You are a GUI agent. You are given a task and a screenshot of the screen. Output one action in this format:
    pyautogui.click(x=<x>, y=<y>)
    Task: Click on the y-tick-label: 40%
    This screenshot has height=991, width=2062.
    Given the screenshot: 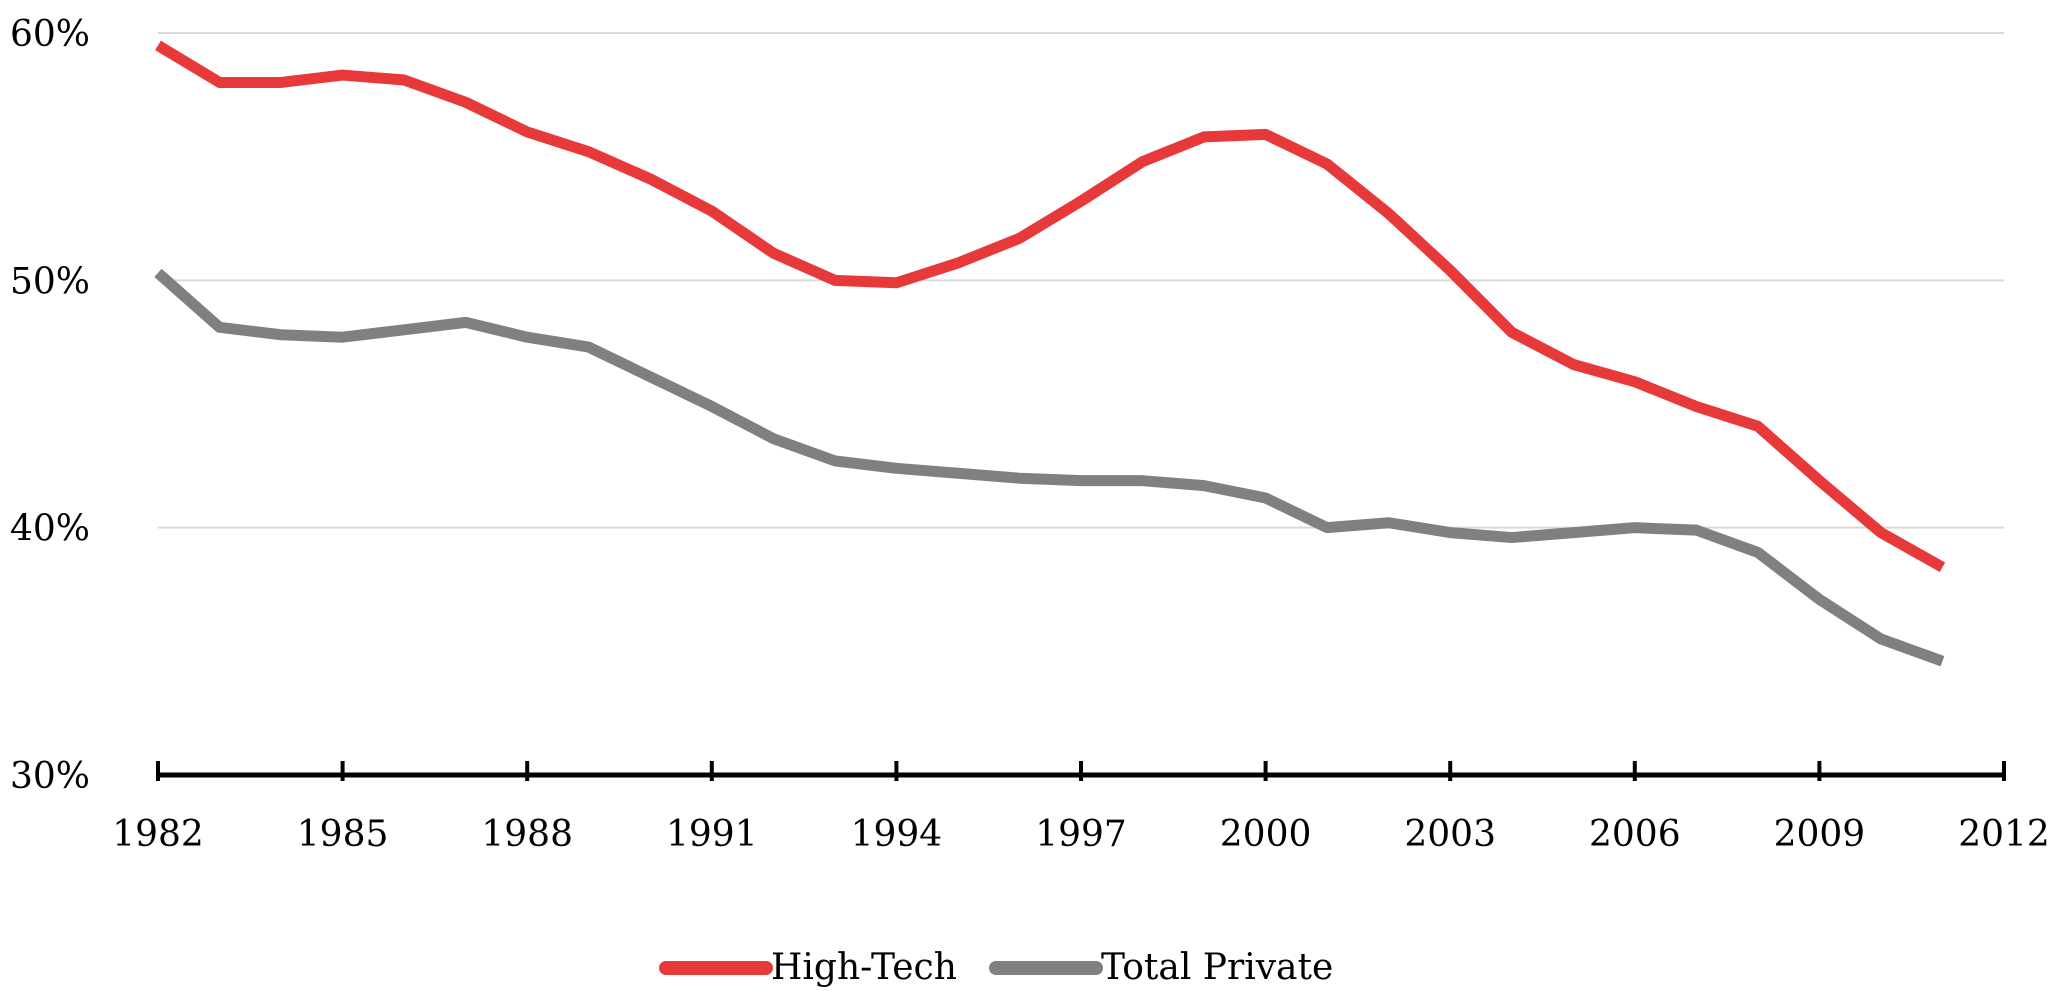 What is the action you would take?
    pyautogui.click(x=50, y=529)
    